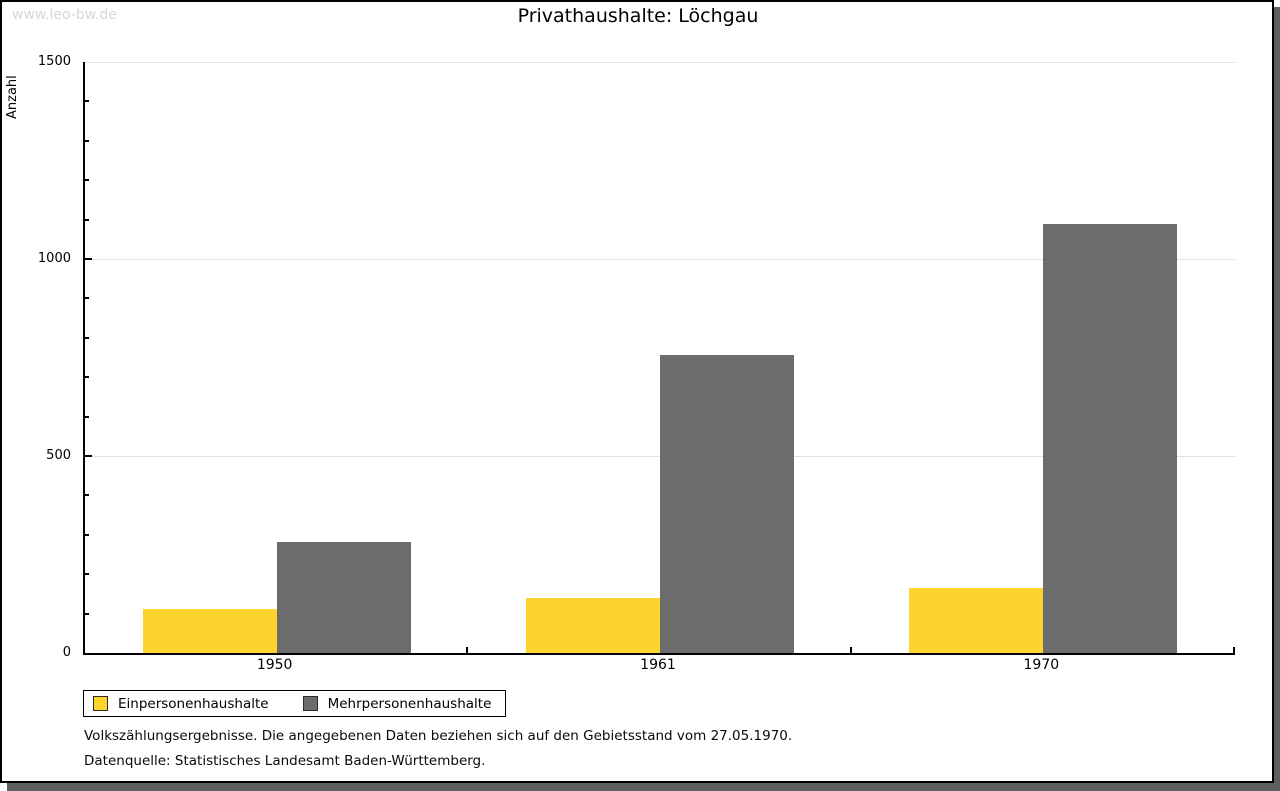  Describe the element at coordinates (409, 703) in the screenshot. I see `legend-label-mehrpersonenhaushalte: Mehrpersonenhaushalte` at that location.